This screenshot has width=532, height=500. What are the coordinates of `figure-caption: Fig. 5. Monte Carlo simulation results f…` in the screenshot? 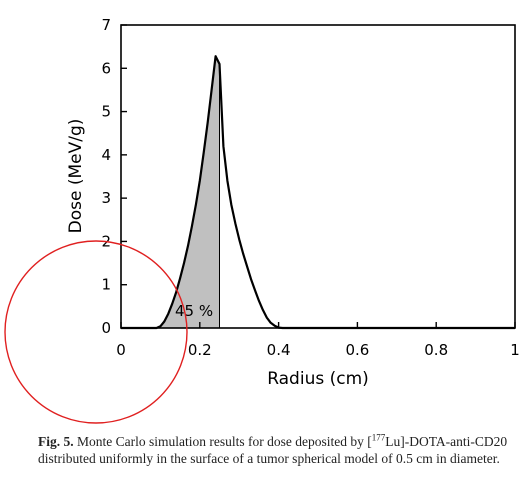 It's located at (283, 450).